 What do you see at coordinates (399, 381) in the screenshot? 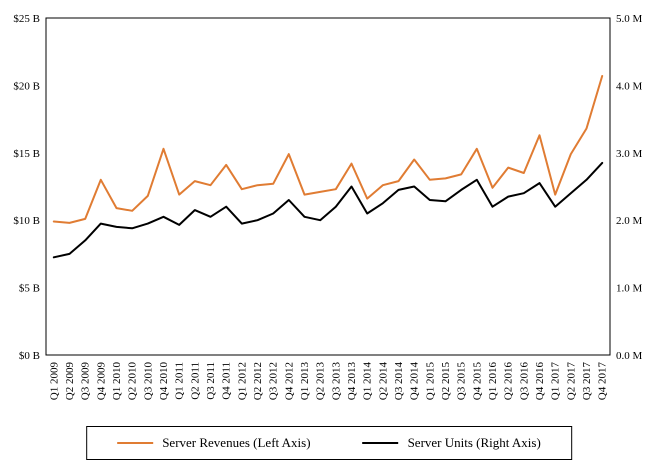
I see `x-tick-label: Q3 2014` at bounding box center [399, 381].